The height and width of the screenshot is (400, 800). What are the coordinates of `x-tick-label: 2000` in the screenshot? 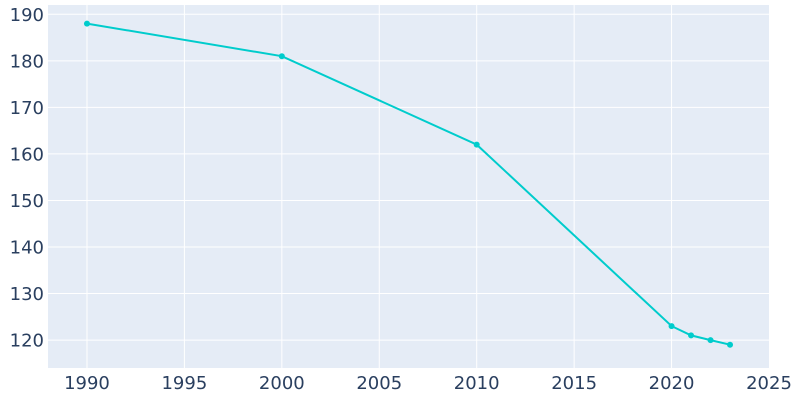 It's located at (282, 383).